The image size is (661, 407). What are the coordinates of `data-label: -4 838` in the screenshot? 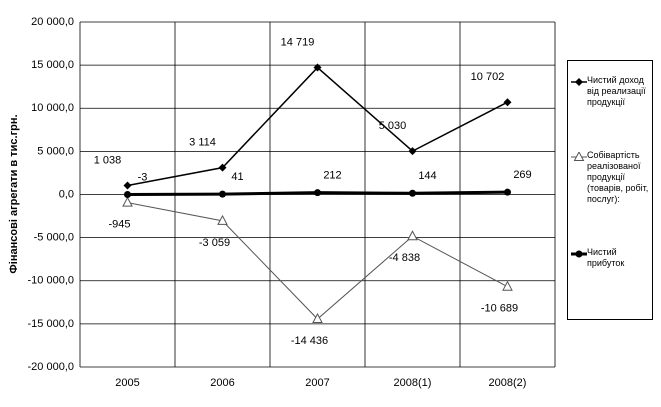 It's located at (404, 258).